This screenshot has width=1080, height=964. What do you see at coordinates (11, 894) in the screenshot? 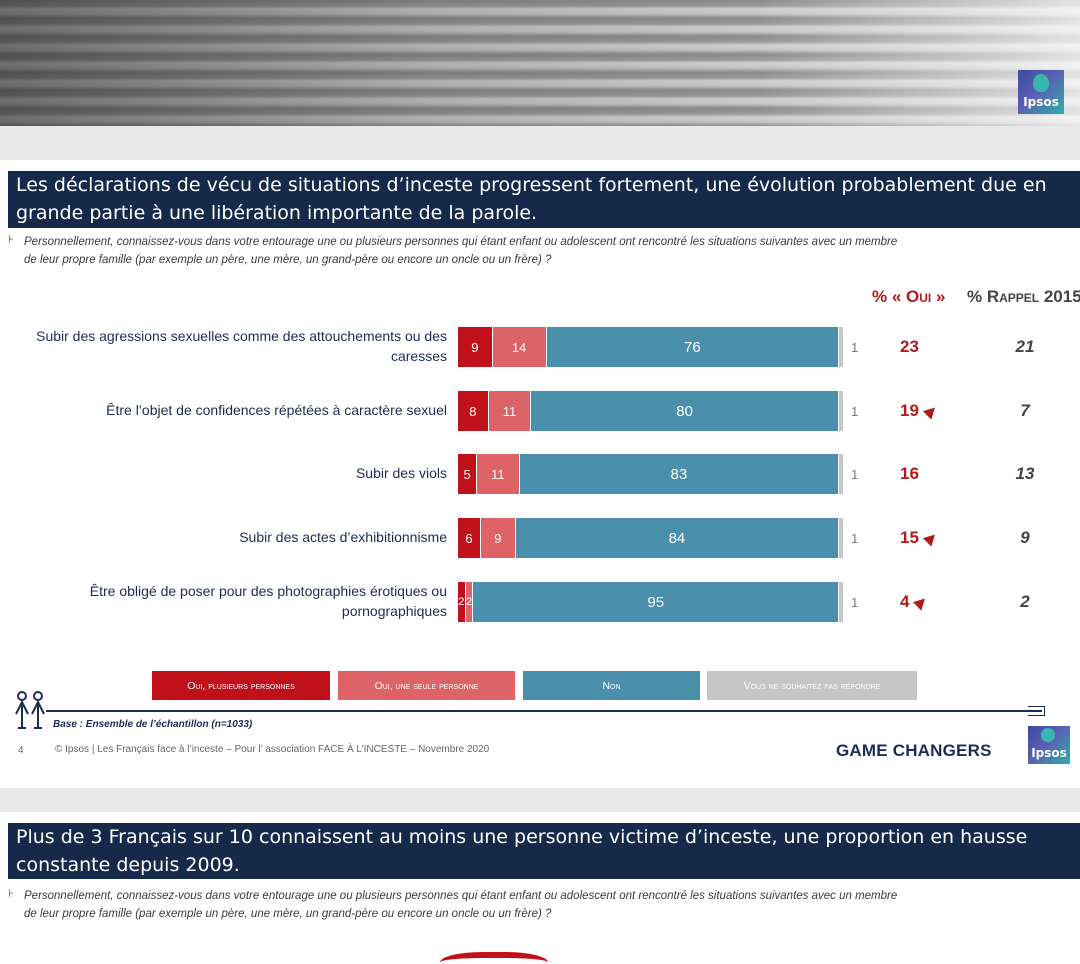
I see `question-marker-2: ⊦` at bounding box center [11, 894].